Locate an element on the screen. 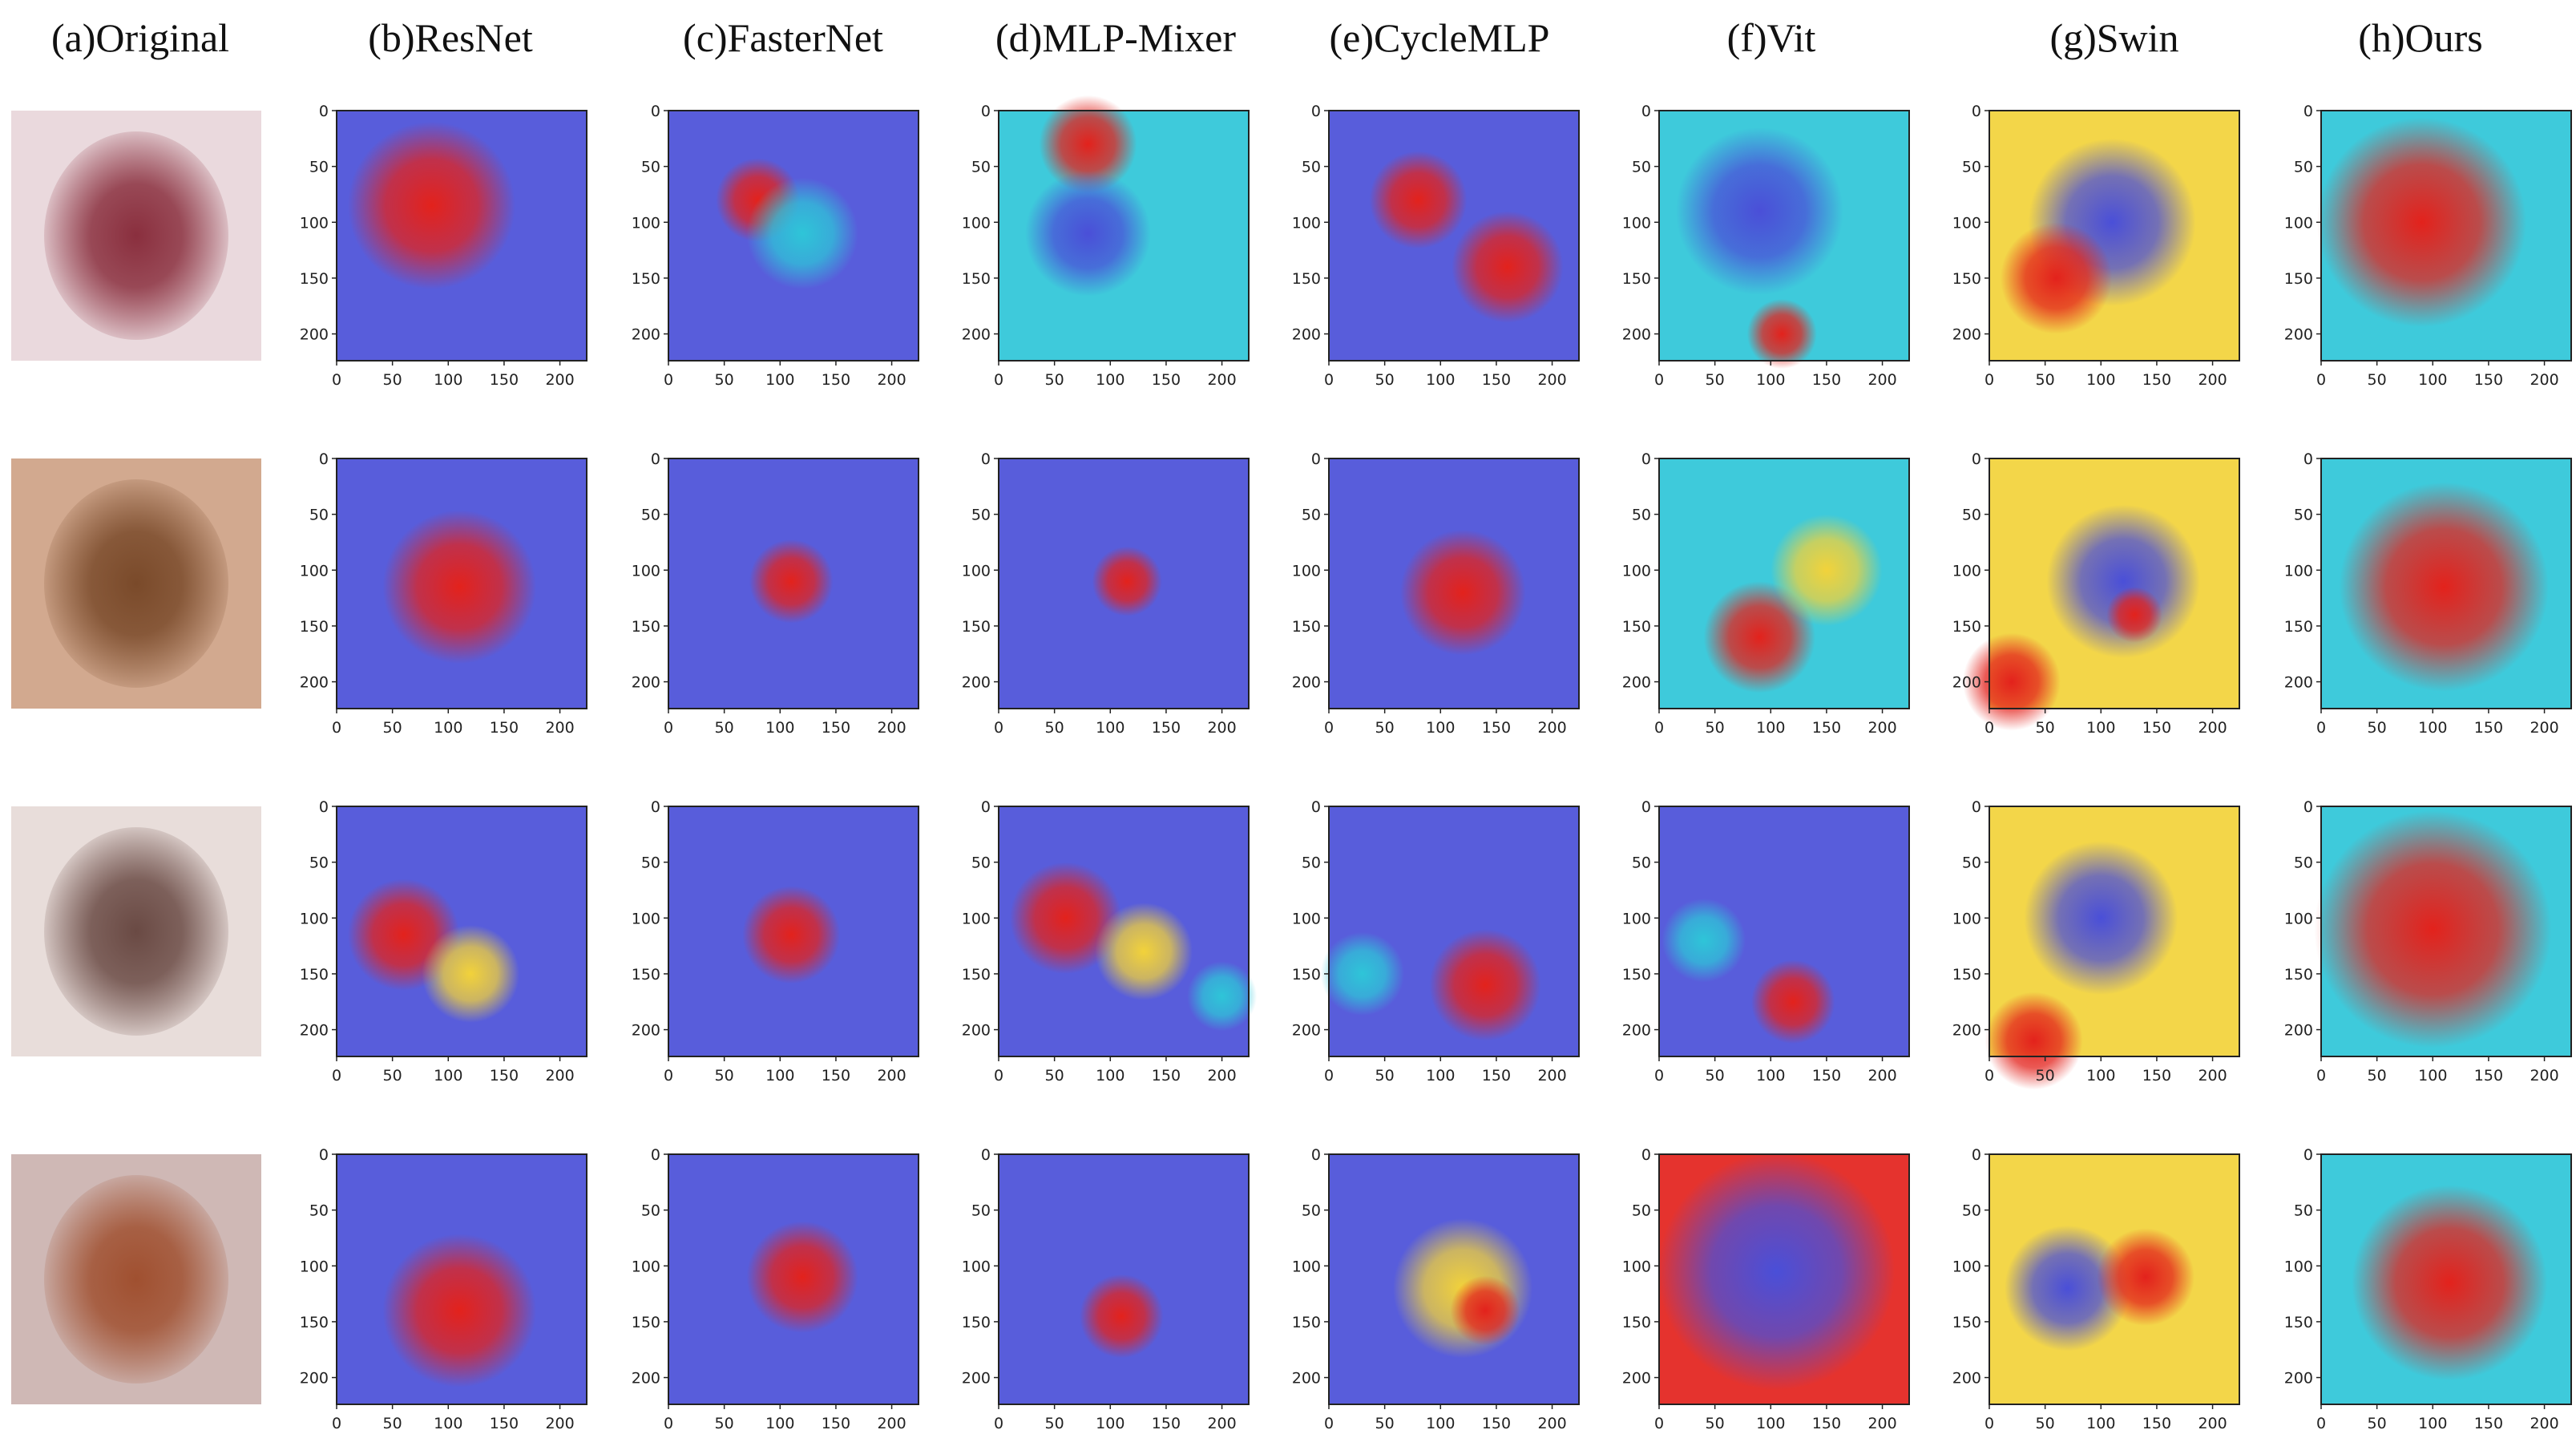 This screenshot has width=2576, height=1438. heatmap-cyclemlp-row-2: 0 50 100 150 200 0 50 100 150 200 is located at coordinates (1436, 593).